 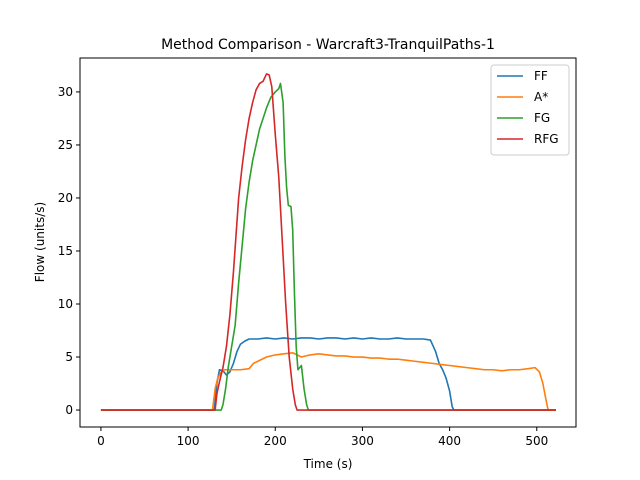 I want to click on legend-label: A*, so click(x=541, y=97).